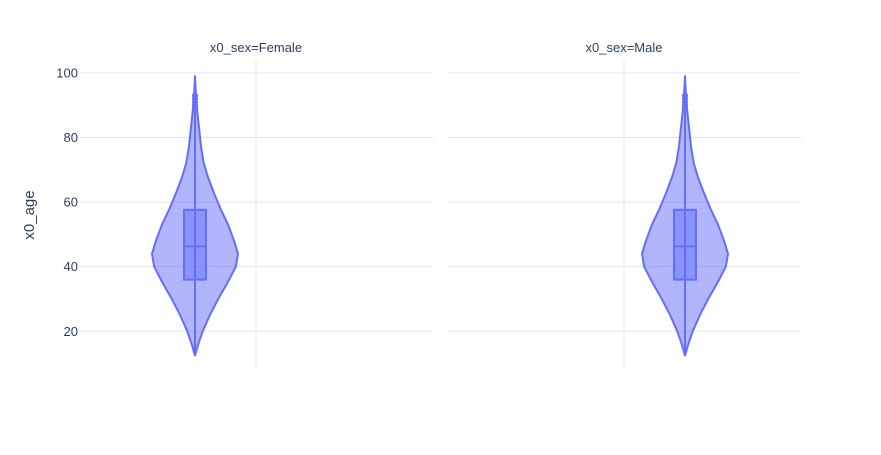  What do you see at coordinates (71, 202) in the screenshot?
I see `y-tick-label: 60` at bounding box center [71, 202].